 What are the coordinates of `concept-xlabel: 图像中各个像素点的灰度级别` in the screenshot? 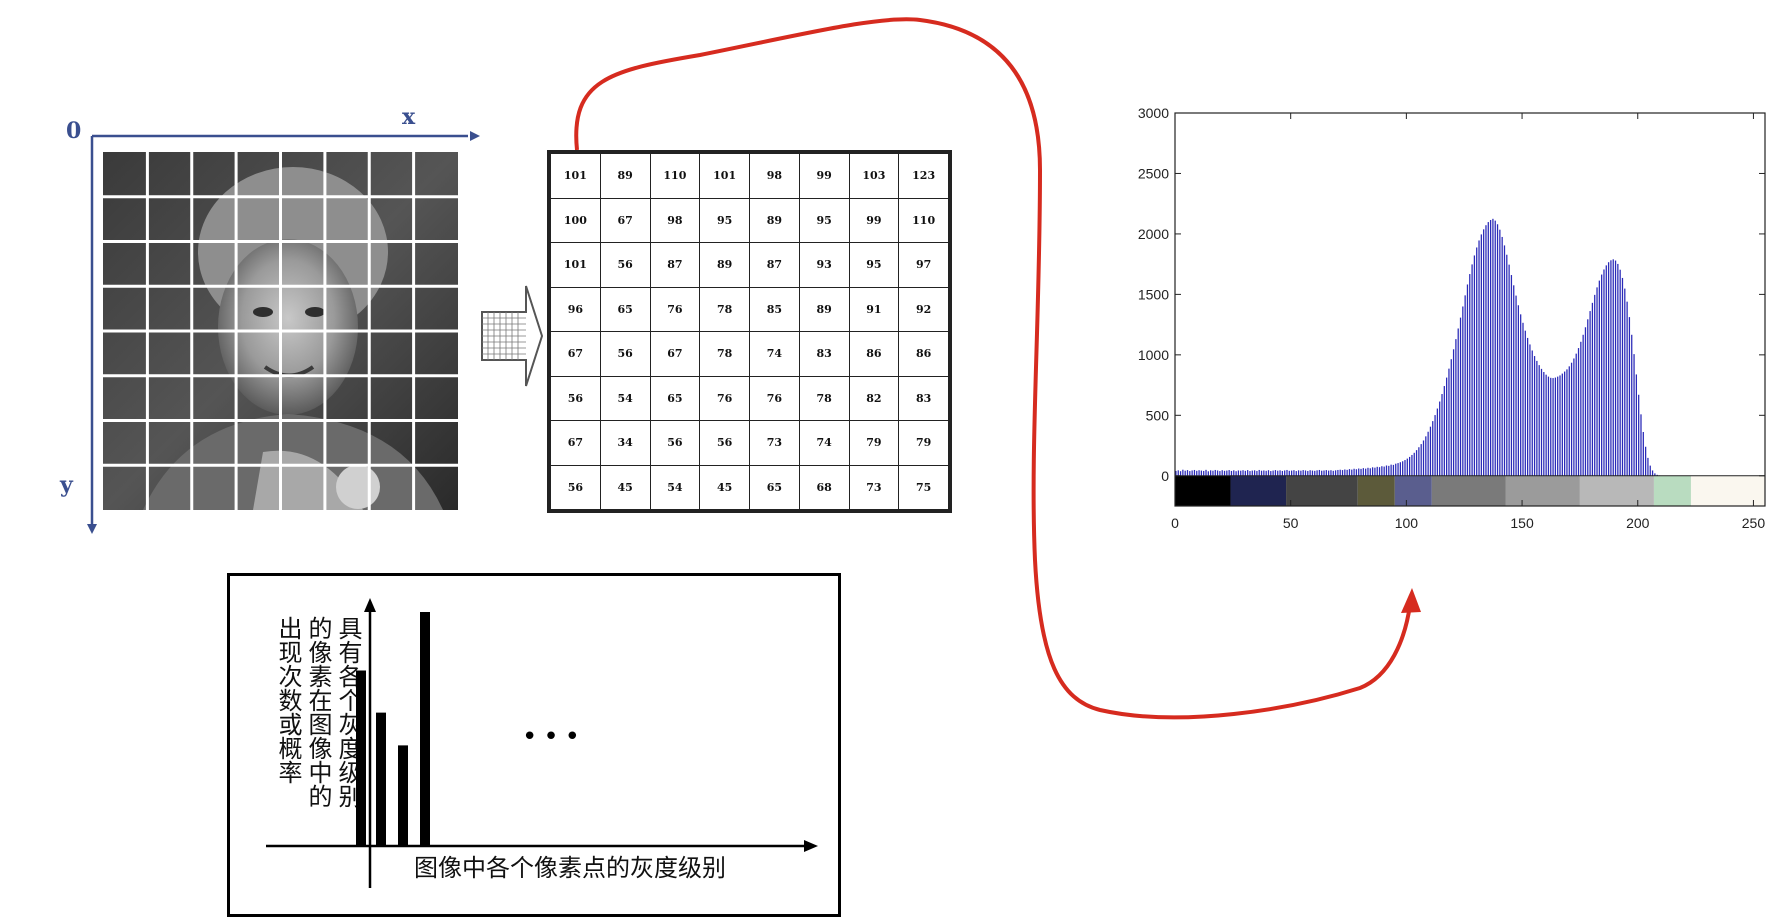 It's located at (570, 868).